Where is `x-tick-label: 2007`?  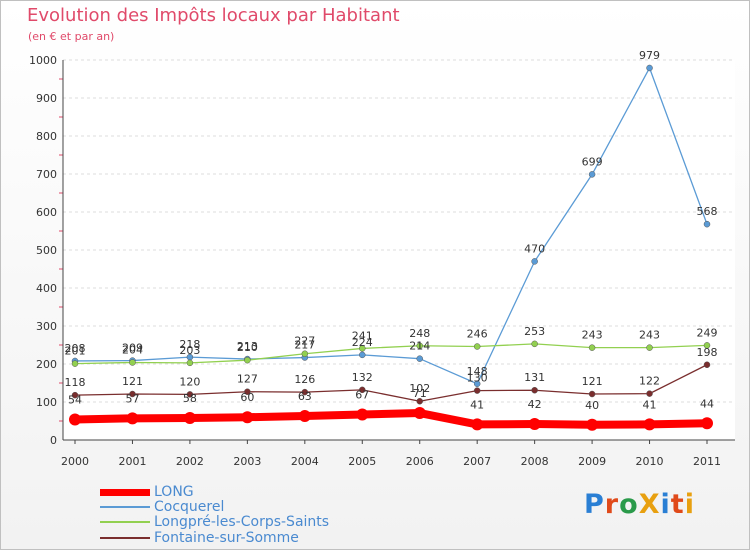
x-tick-label: 2007 is located at coordinates (477, 461).